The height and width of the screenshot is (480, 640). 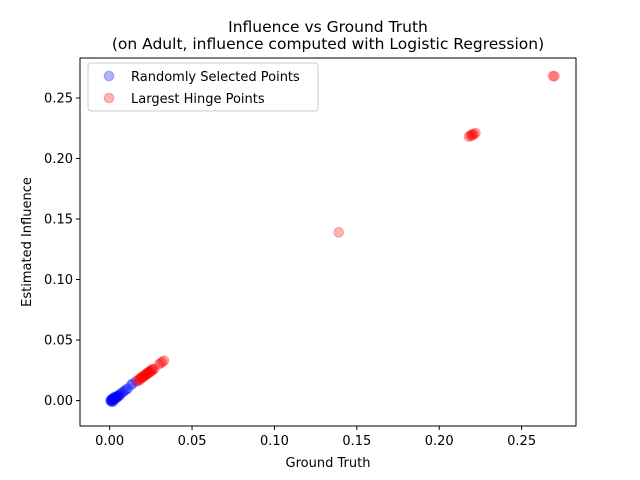 What do you see at coordinates (192, 441) in the screenshot?
I see `x-tick-label: 0.05` at bounding box center [192, 441].